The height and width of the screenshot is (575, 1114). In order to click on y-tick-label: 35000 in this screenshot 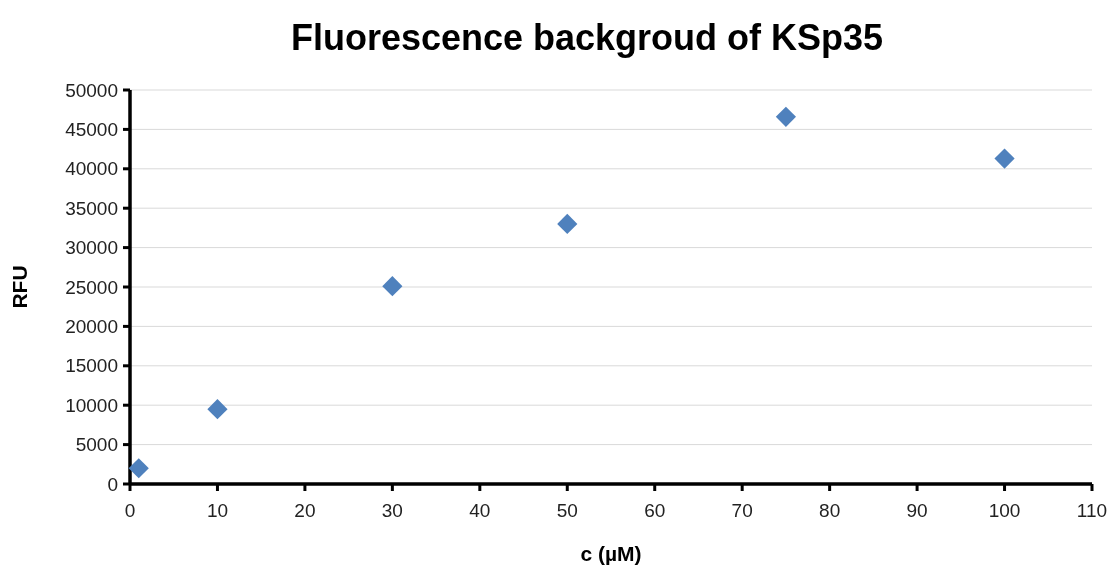, I will do `click(91, 208)`.